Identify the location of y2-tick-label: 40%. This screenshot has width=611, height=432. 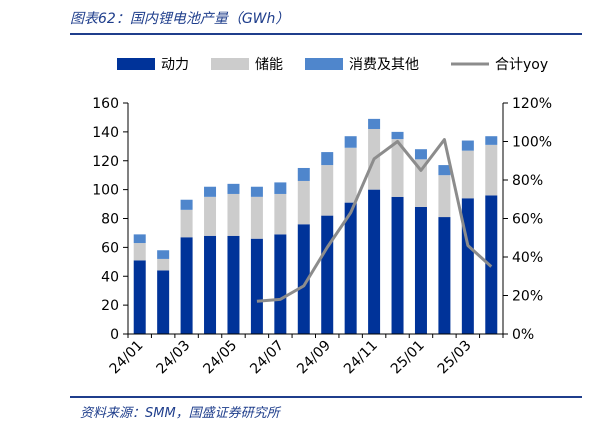
(527, 258).